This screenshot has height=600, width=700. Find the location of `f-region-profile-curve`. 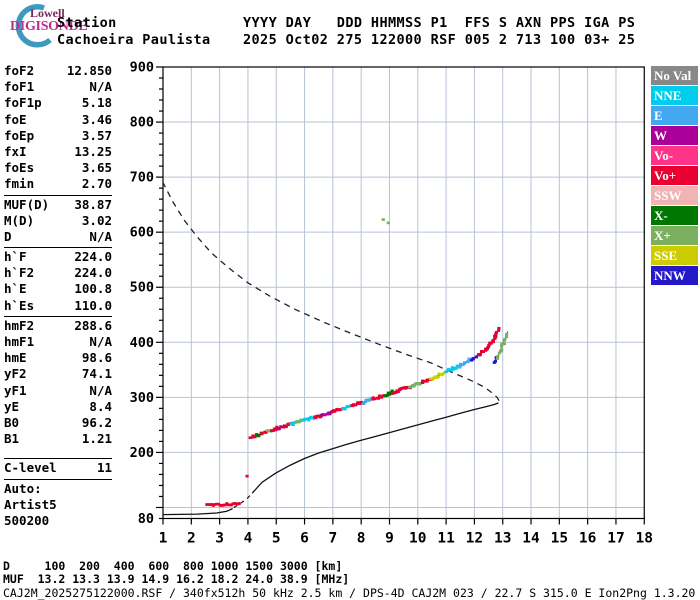

f-region-profile-curve is located at coordinates (375, 448).